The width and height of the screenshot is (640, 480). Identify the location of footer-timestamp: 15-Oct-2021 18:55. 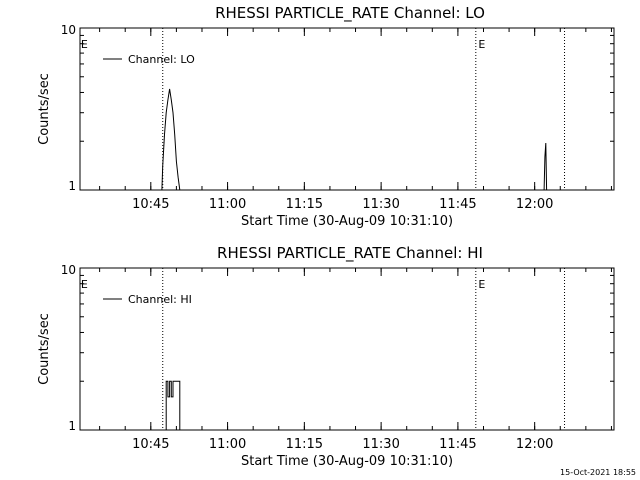
(598, 472).